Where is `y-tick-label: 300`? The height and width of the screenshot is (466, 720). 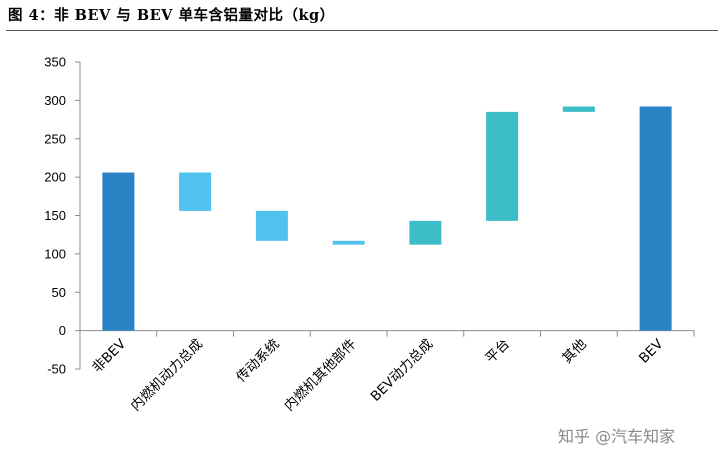
y-tick-label: 300 is located at coordinates (55, 100).